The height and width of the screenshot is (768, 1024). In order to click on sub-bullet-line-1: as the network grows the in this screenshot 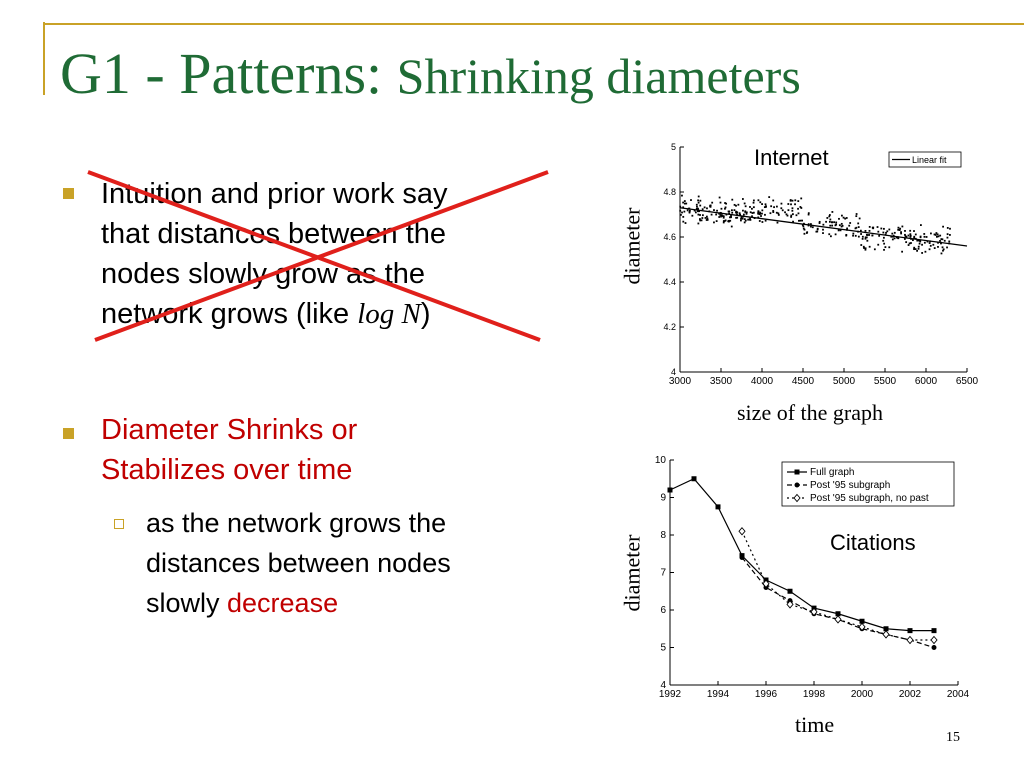, I will do `click(296, 523)`.